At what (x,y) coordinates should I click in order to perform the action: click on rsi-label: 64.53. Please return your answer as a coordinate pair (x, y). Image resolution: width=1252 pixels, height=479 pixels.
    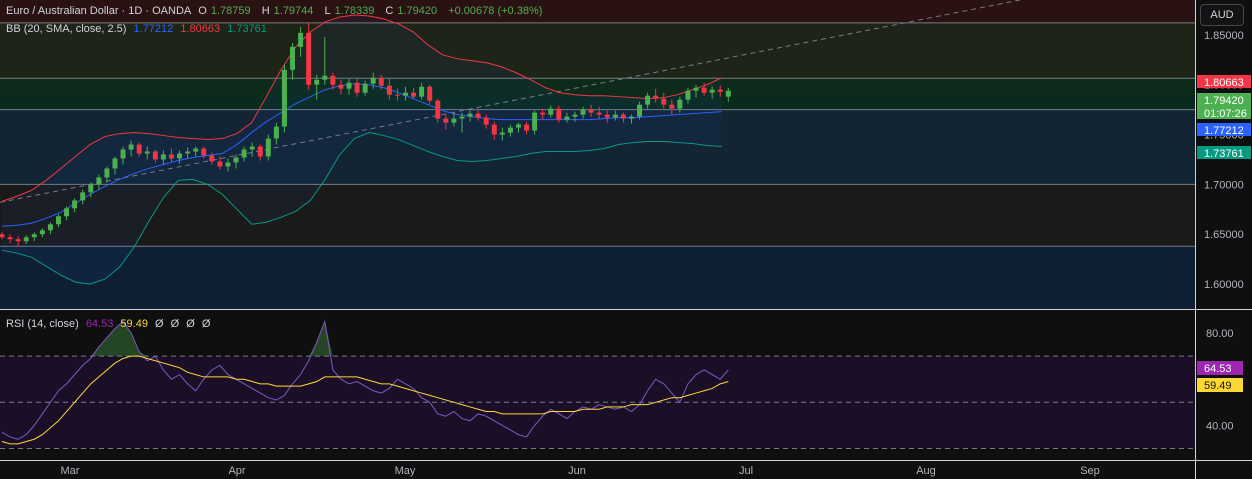
    Looking at the image, I should click on (1218, 369).